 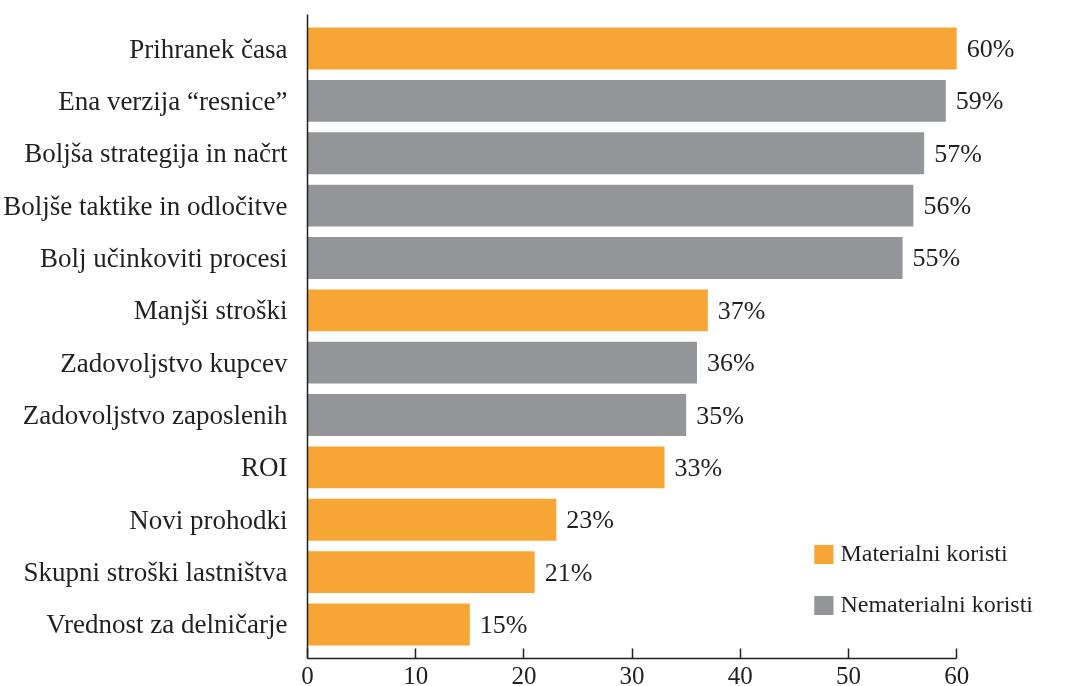 I want to click on data-label: 55%, so click(x=936, y=258).